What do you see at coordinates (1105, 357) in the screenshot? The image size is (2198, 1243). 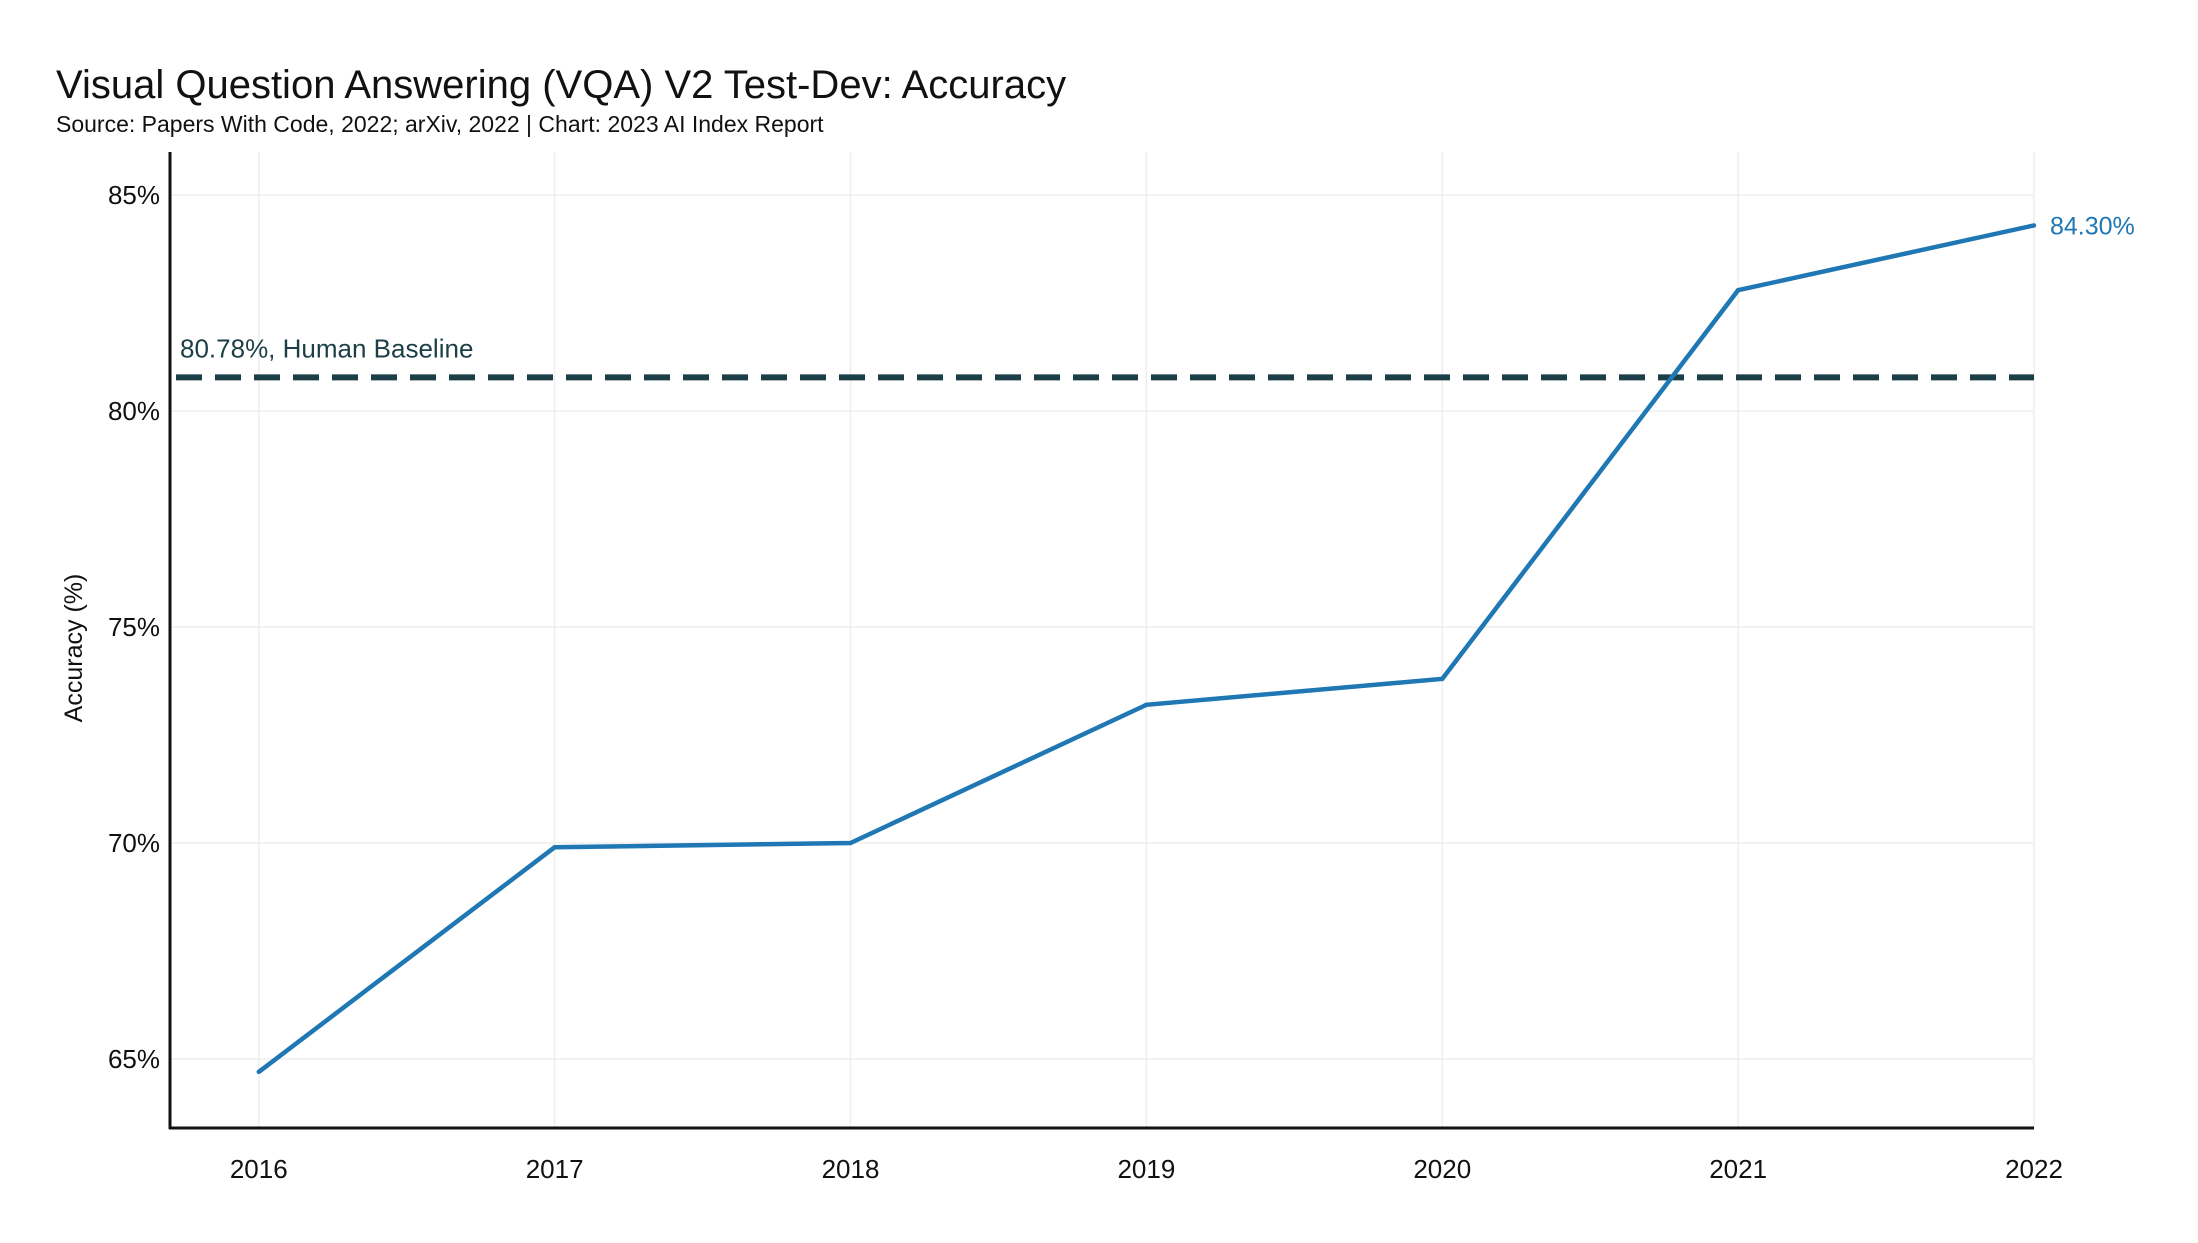 I see `human-baseline: 80.78%, Human Baseline` at bounding box center [1105, 357].